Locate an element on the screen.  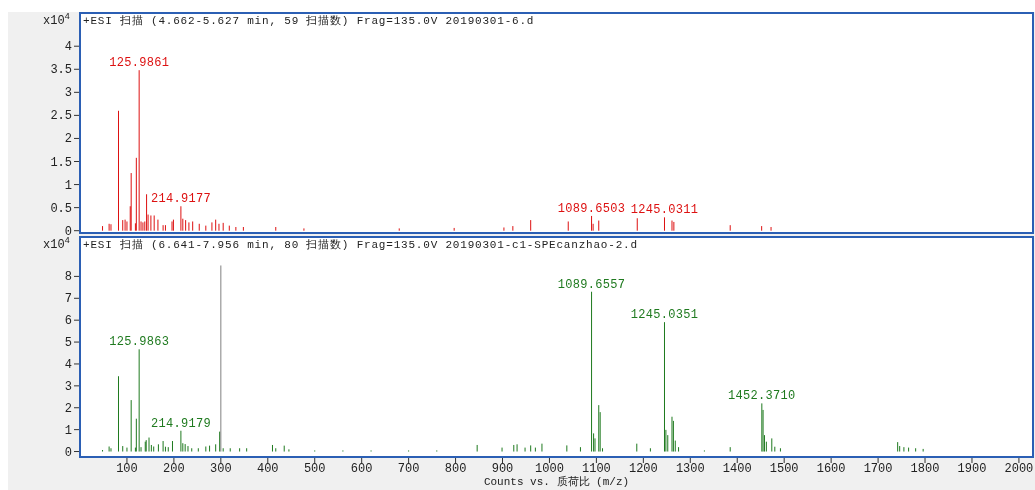
x-tick-label: 500 is located at coordinates (314, 469).